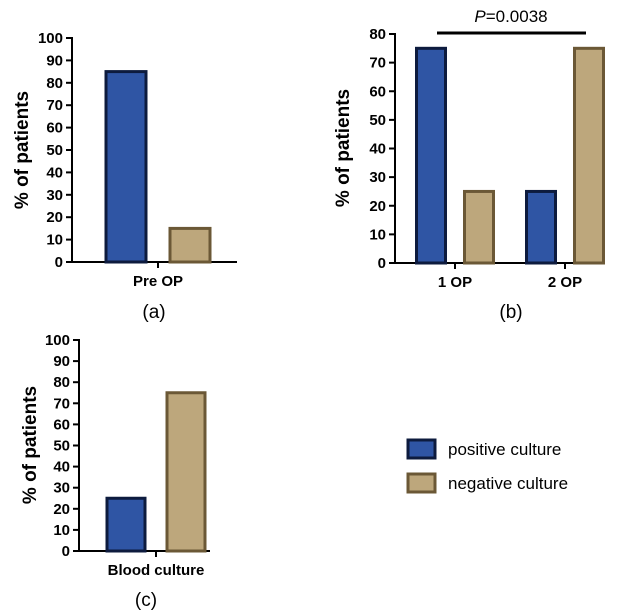 The width and height of the screenshot is (617, 613). Describe the element at coordinates (146, 600) in the screenshot. I see `panel-label: (c)` at that location.